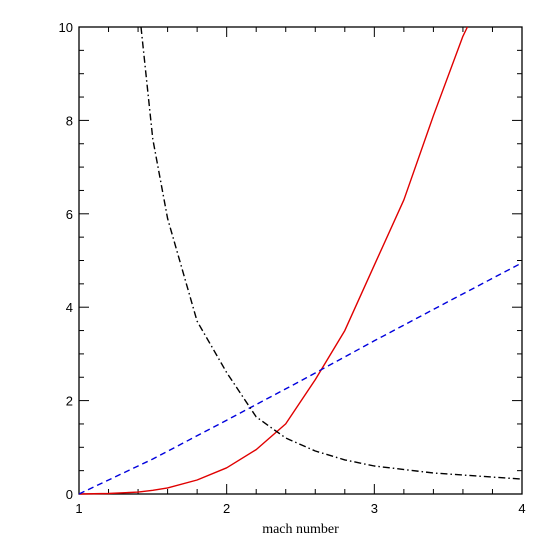 Image resolution: width=550 pixels, height=550 pixels. What do you see at coordinates (66, 27) in the screenshot?
I see `y-tick-label: 10` at bounding box center [66, 27].